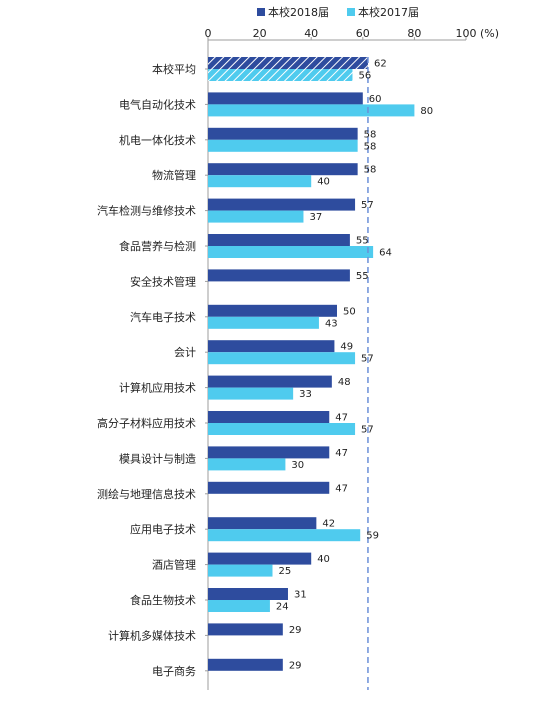 The width and height of the screenshot is (547, 703). What do you see at coordinates (146, 494) in the screenshot?
I see `category-label: 测绘与地理信息技术` at bounding box center [146, 494].